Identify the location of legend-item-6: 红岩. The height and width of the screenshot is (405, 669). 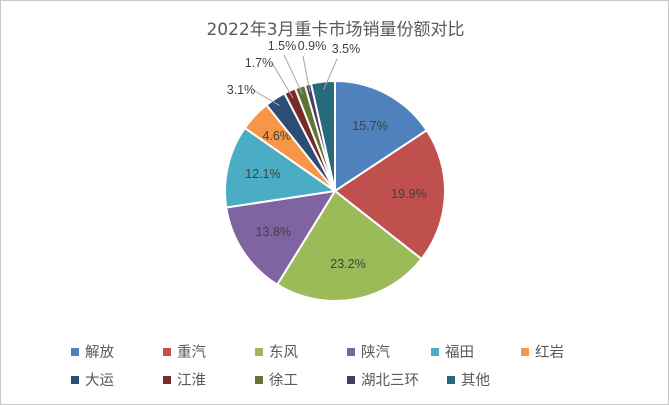
(542, 351).